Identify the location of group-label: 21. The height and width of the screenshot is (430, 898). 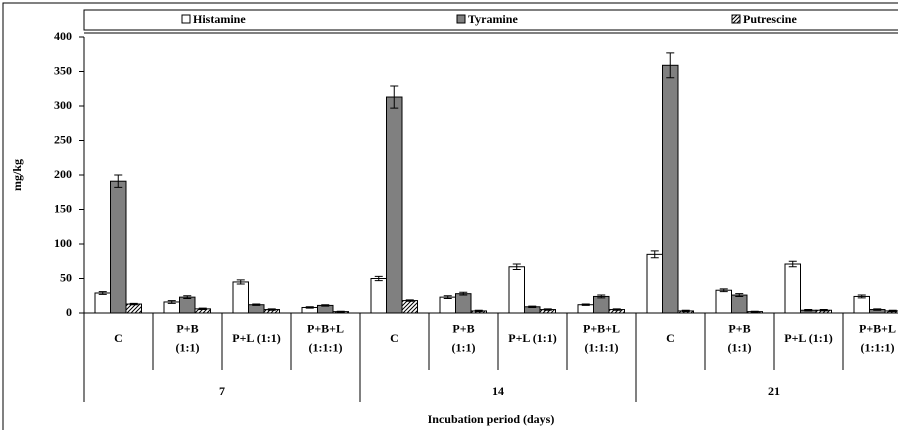
(774, 391).